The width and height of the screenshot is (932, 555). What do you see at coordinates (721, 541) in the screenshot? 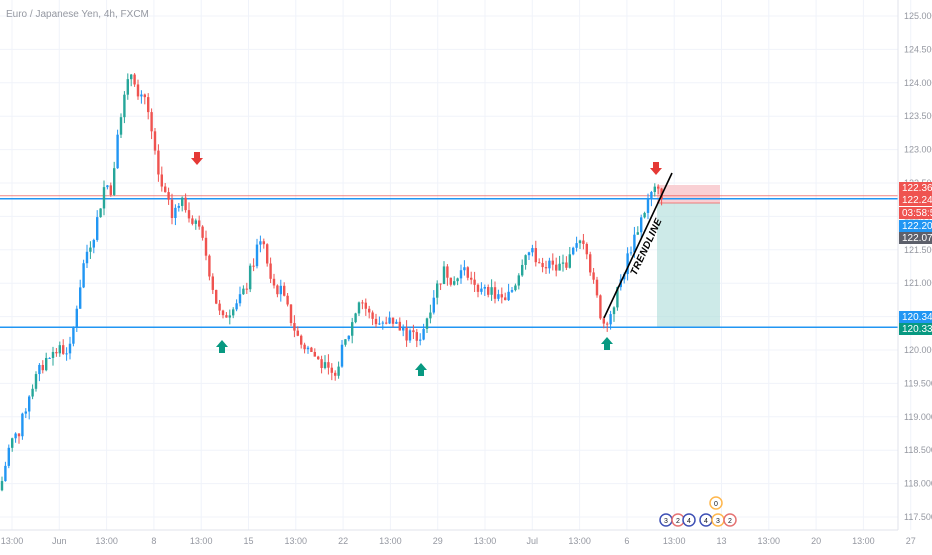
I see `x-tick-label: 13` at bounding box center [721, 541].